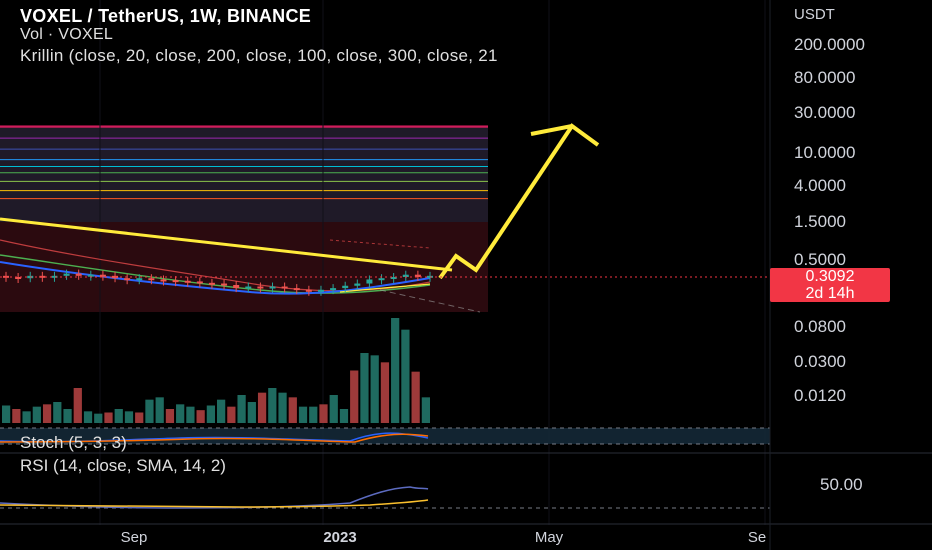  Describe the element at coordinates (820, 326) in the screenshot. I see `price-tick-label: 0.0800` at that location.